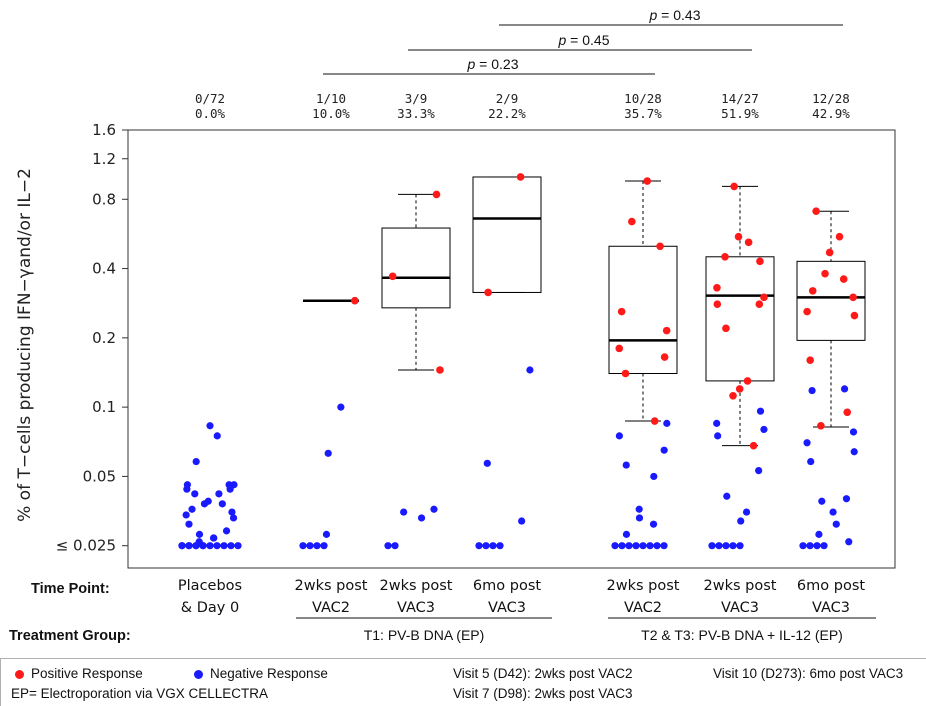  I want to click on y-axis-label: % of T−cells producing IFN−γand/or IL−2, so click(25, 345).